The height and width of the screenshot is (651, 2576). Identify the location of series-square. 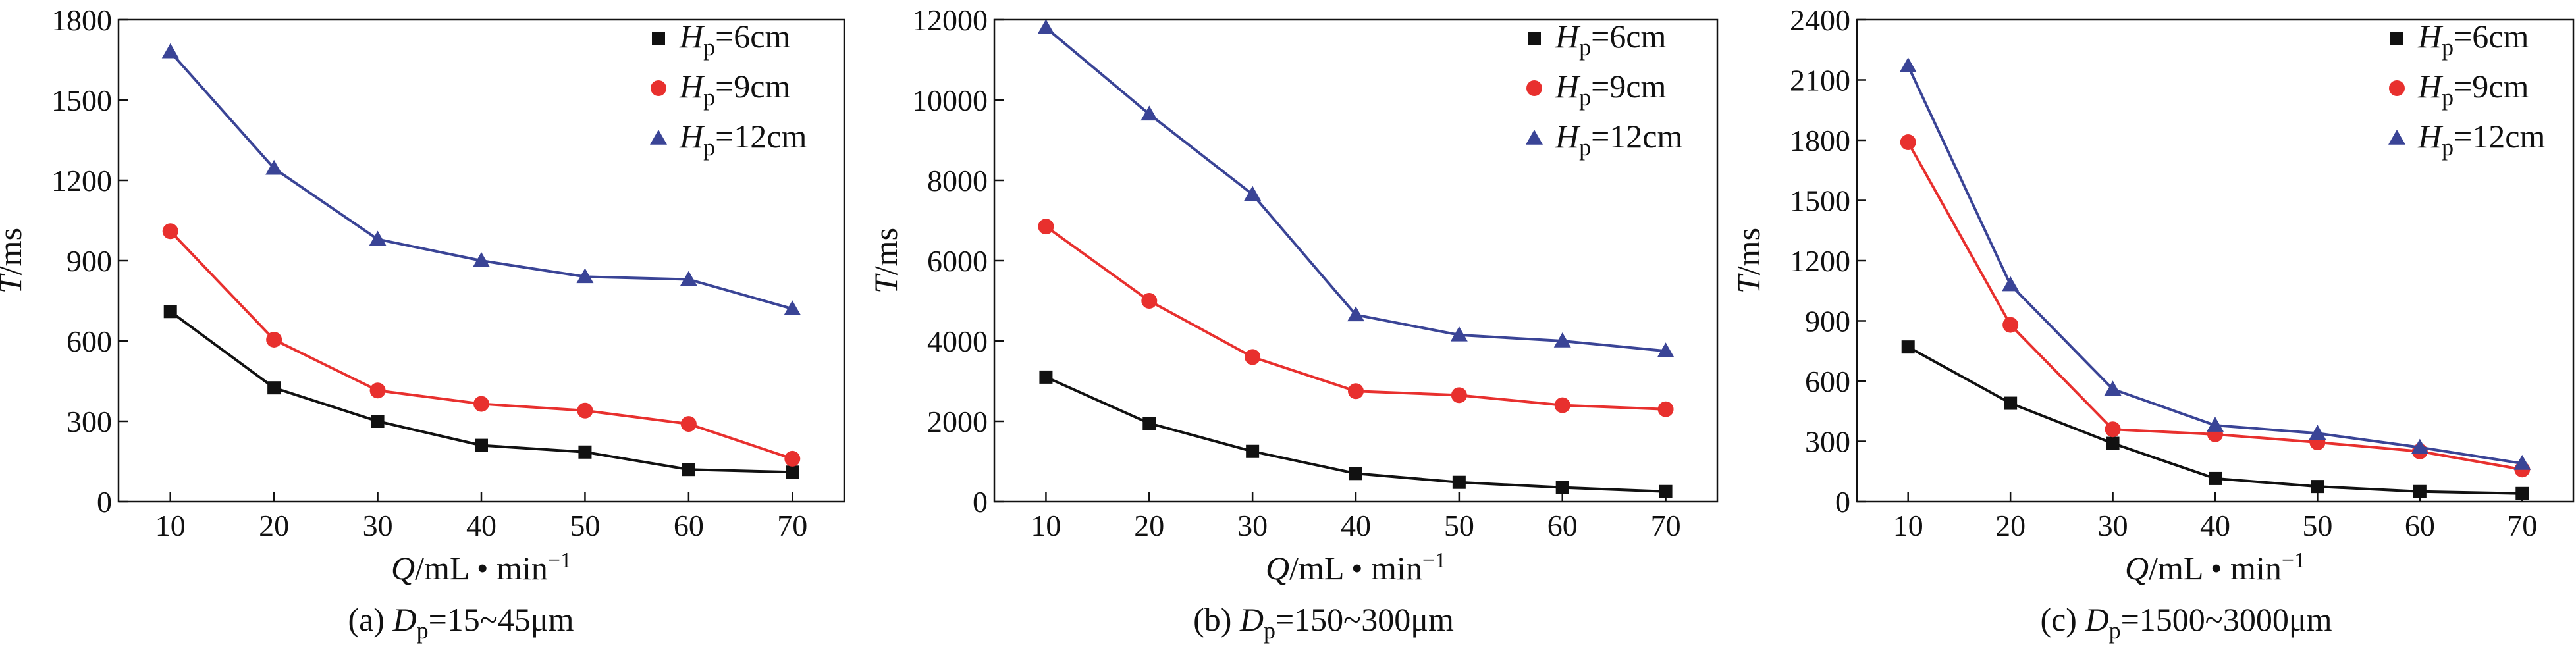
(481, 392).